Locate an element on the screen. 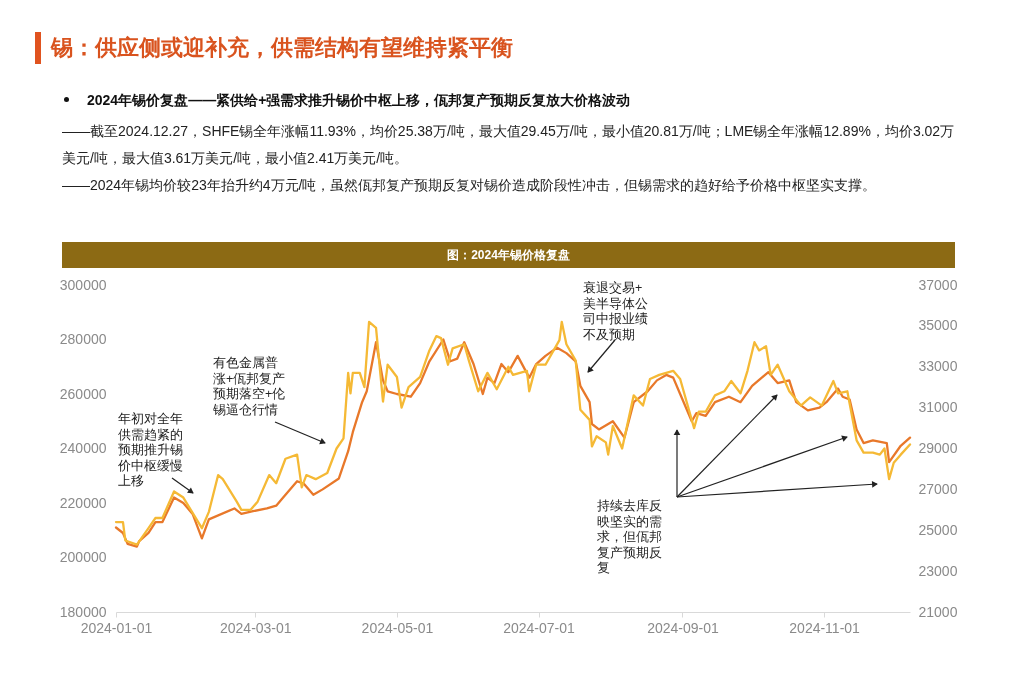 The height and width of the screenshot is (682, 1024). y-tick-label: 220000 is located at coordinates (83, 502).